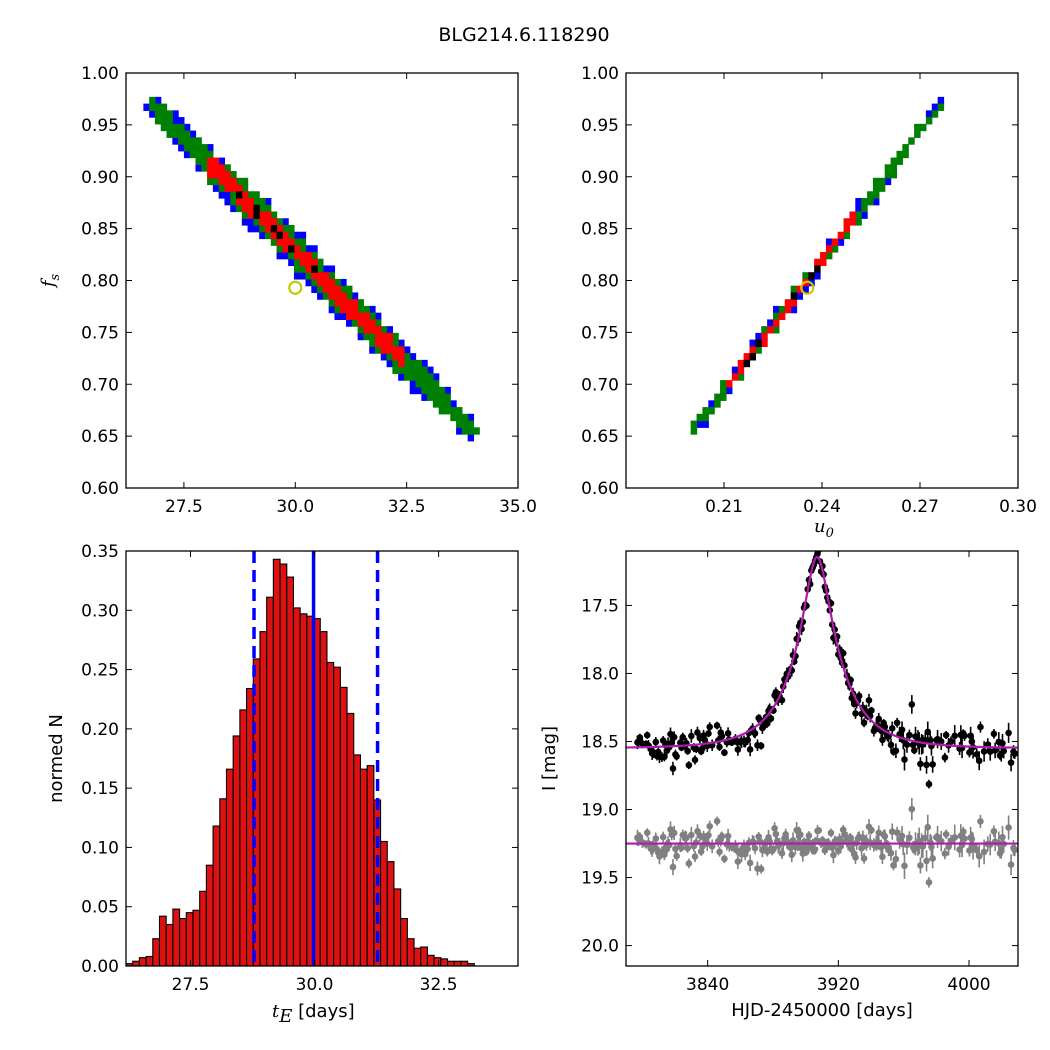 The image size is (1050, 1050). What do you see at coordinates (295, 287) in the screenshot?
I see `best-fit-marker` at bounding box center [295, 287].